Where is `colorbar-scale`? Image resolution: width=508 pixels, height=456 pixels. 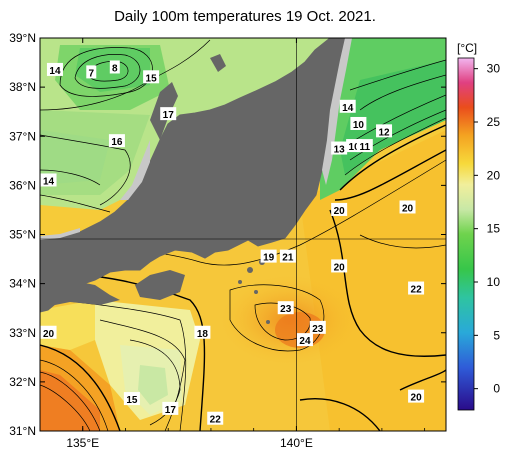
colorbar-scale is located at coordinates (466, 234).